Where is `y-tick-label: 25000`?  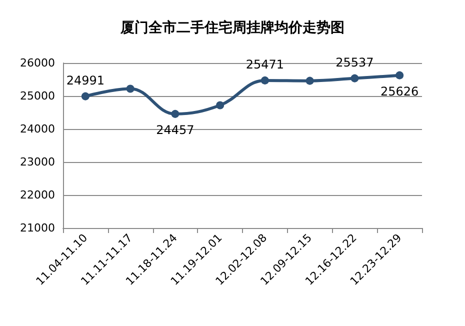 y-tick-label: 25000 is located at coordinates (37, 96).